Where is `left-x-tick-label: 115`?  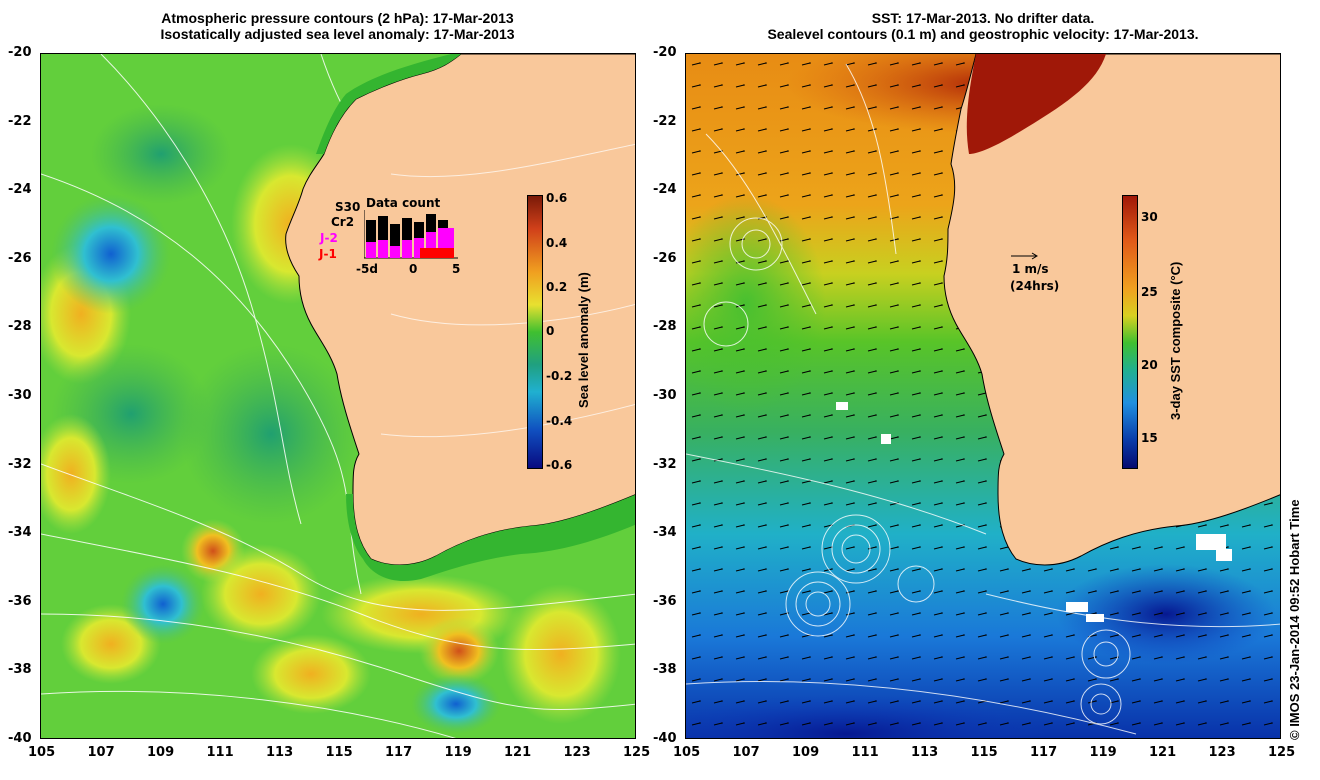 left-x-tick-label: 115 is located at coordinates (339, 752).